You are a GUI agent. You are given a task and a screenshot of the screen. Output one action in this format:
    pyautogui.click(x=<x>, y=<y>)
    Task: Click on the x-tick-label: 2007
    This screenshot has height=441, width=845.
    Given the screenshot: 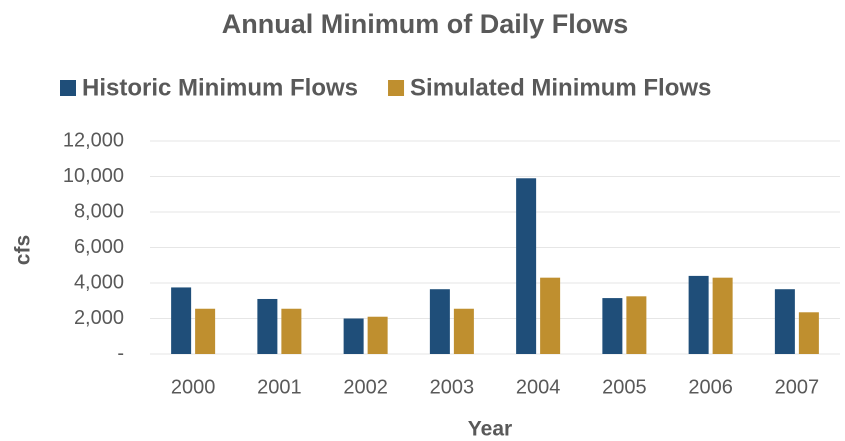 What is the action you would take?
    pyautogui.click(x=797, y=387)
    